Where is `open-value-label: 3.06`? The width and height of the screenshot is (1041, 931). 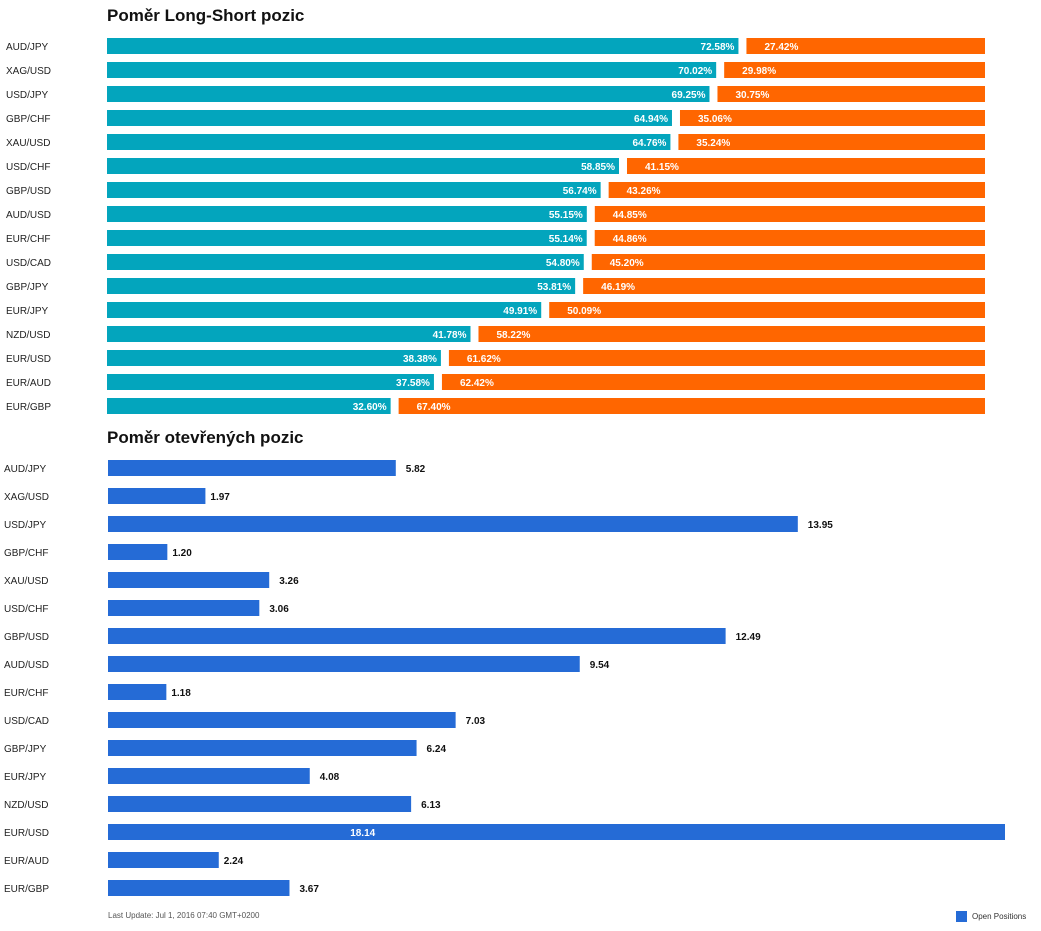 open-value-label: 3.06 is located at coordinates (279, 609).